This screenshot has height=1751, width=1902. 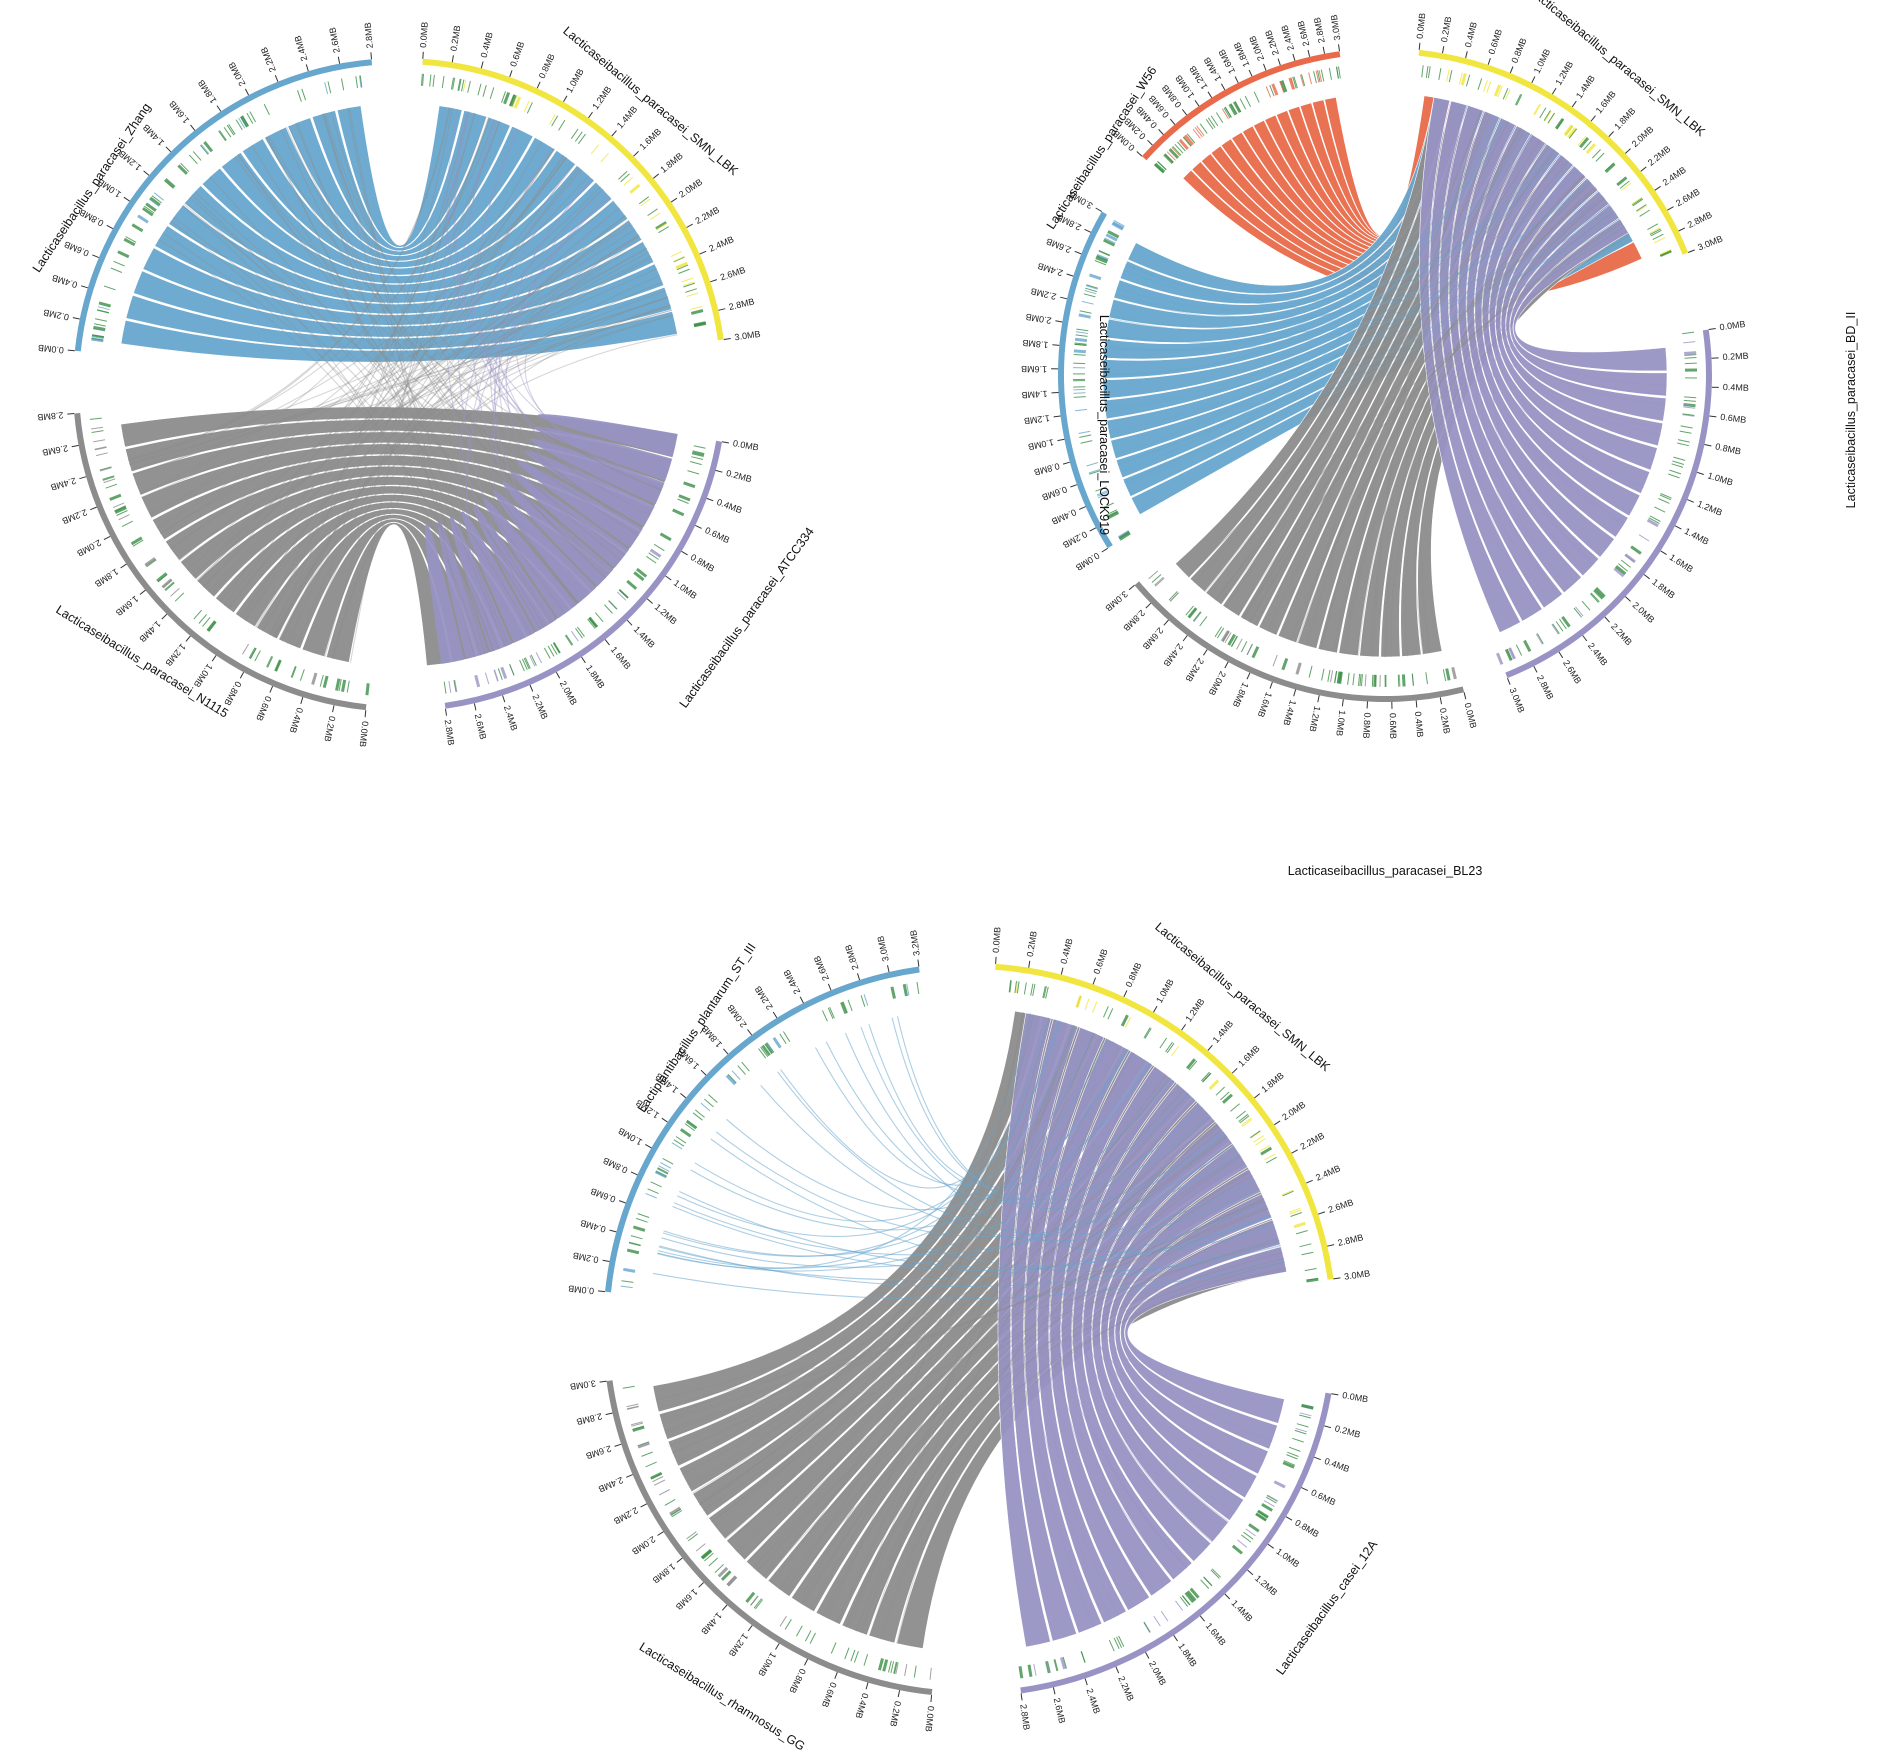 I want to click on tick-label: 0.0MB, so click(x=424, y=34).